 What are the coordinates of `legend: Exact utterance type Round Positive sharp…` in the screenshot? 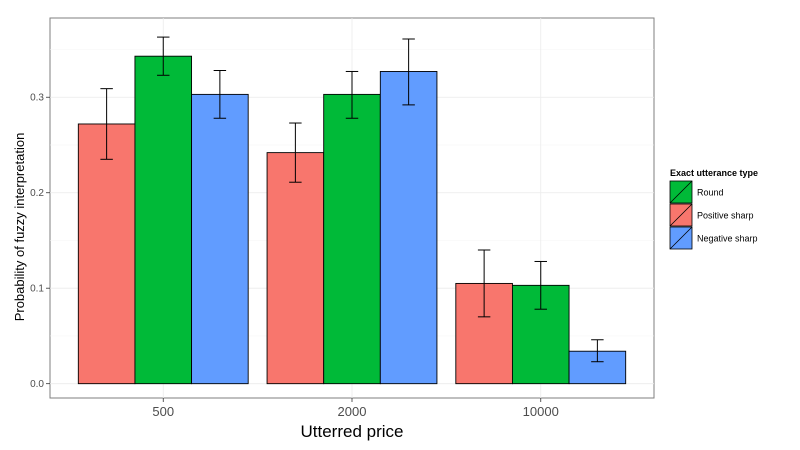 It's located at (713, 209).